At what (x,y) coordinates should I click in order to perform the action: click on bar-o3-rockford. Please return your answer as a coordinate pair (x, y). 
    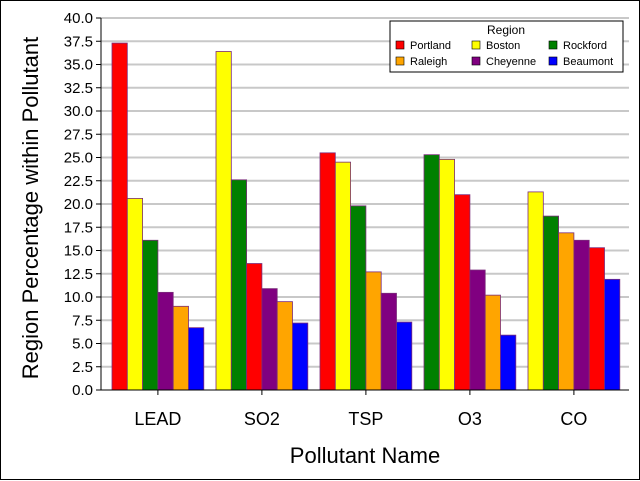
    Looking at the image, I should click on (431, 272).